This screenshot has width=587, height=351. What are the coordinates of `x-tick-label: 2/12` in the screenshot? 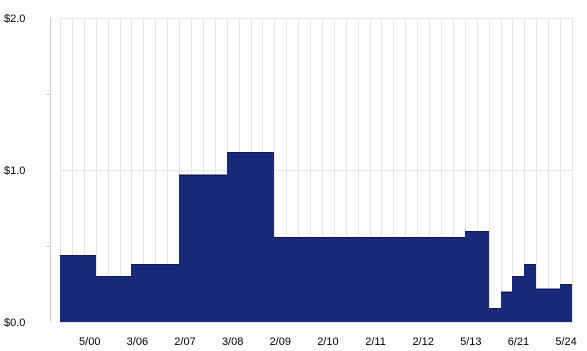 It's located at (422, 342).